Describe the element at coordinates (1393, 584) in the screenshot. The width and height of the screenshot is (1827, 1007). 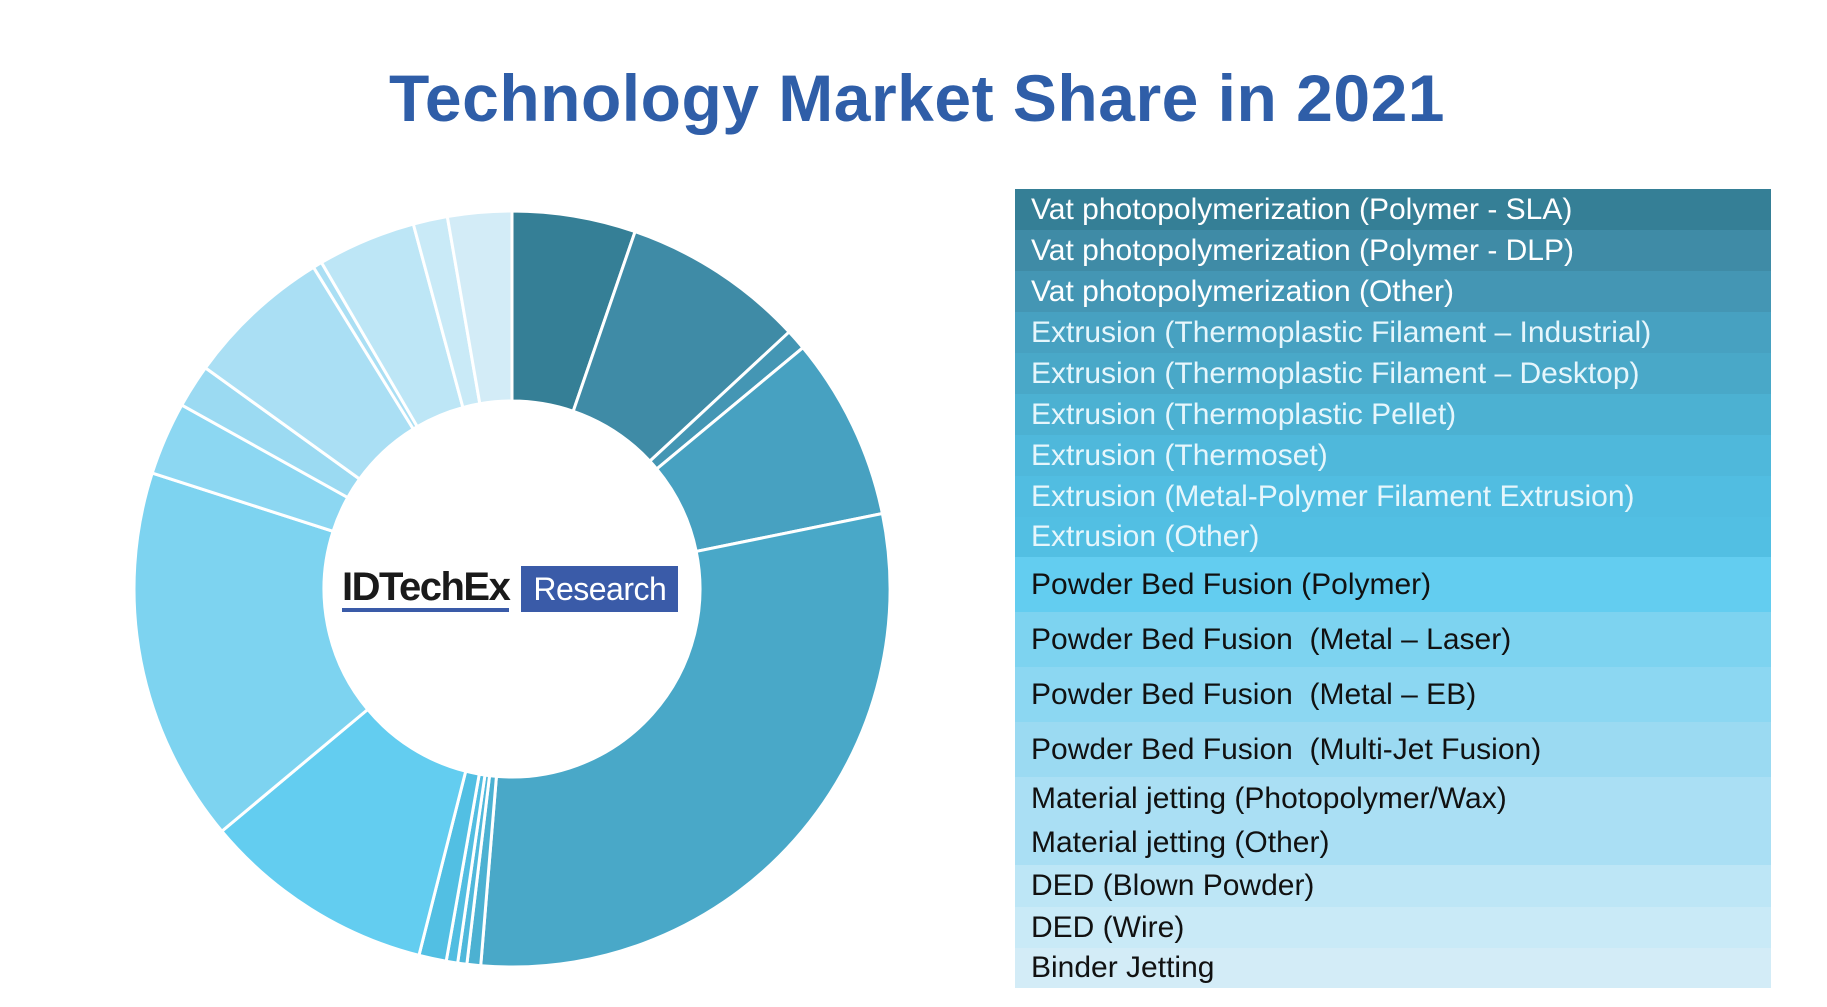
I see `legend-item: Powder Bed Fusion (Polymer)` at that location.